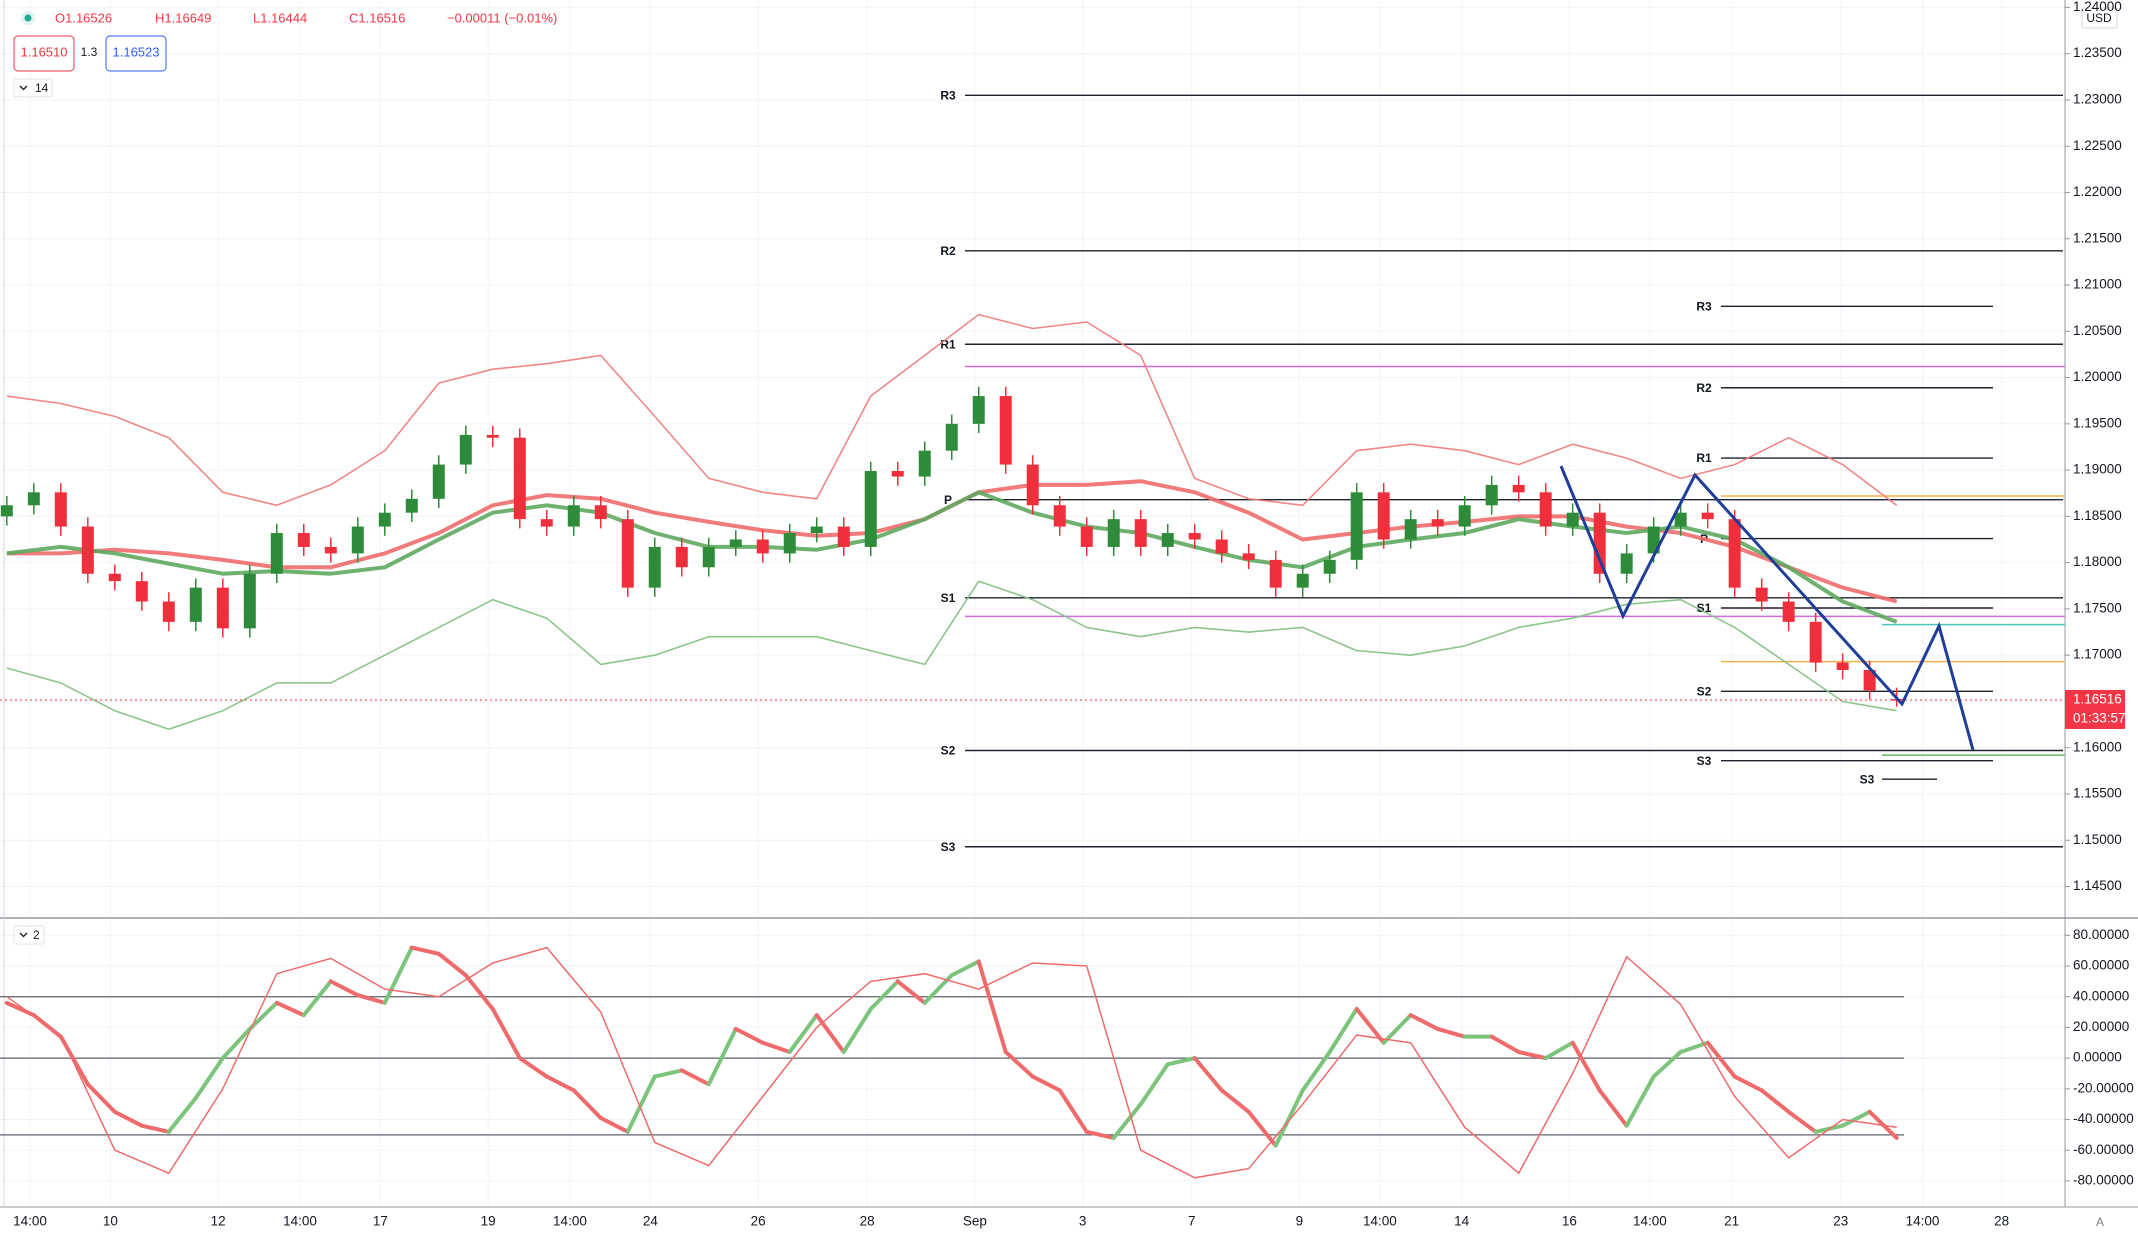 Image resolution: width=2138 pixels, height=1236 pixels. What do you see at coordinates (1192, 1221) in the screenshot?
I see `x-tick-label: 7` at bounding box center [1192, 1221].